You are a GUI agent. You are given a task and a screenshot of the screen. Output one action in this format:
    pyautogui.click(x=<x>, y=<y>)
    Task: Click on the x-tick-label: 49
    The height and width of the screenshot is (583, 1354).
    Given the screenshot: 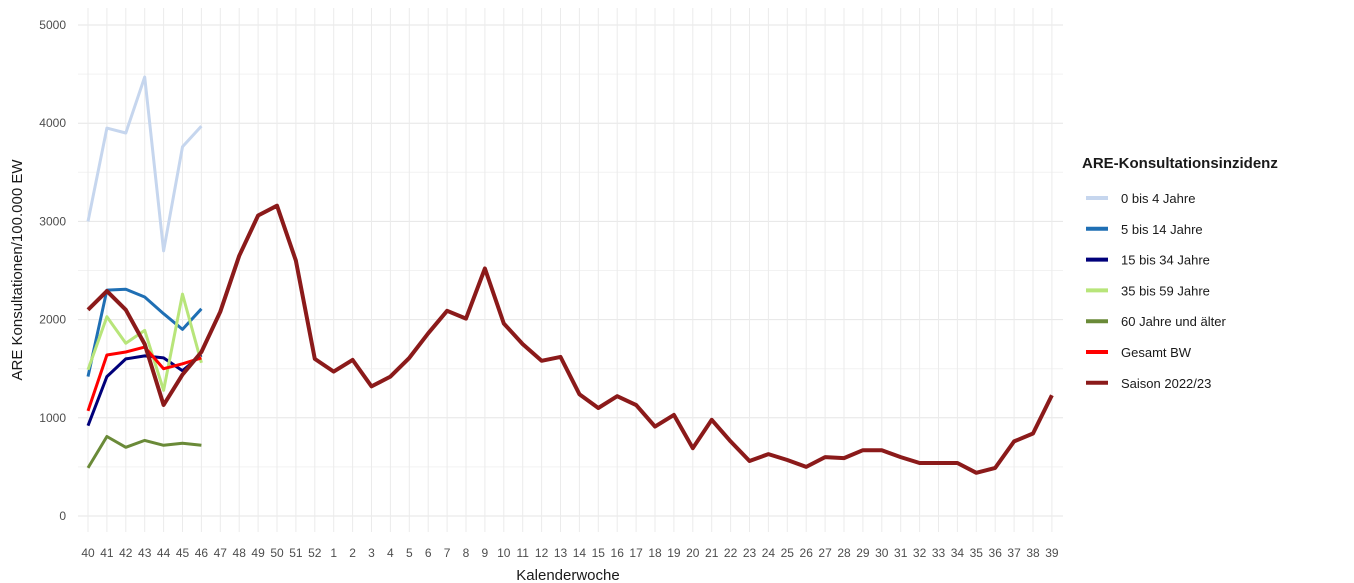 What is the action you would take?
    pyautogui.click(x=258, y=553)
    